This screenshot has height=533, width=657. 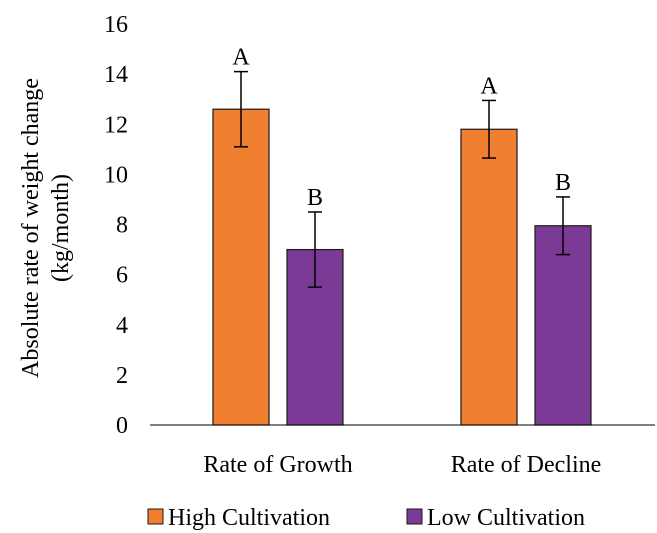 What do you see at coordinates (277, 465) in the screenshot?
I see `x-tick-label: Rate of Growth` at bounding box center [277, 465].